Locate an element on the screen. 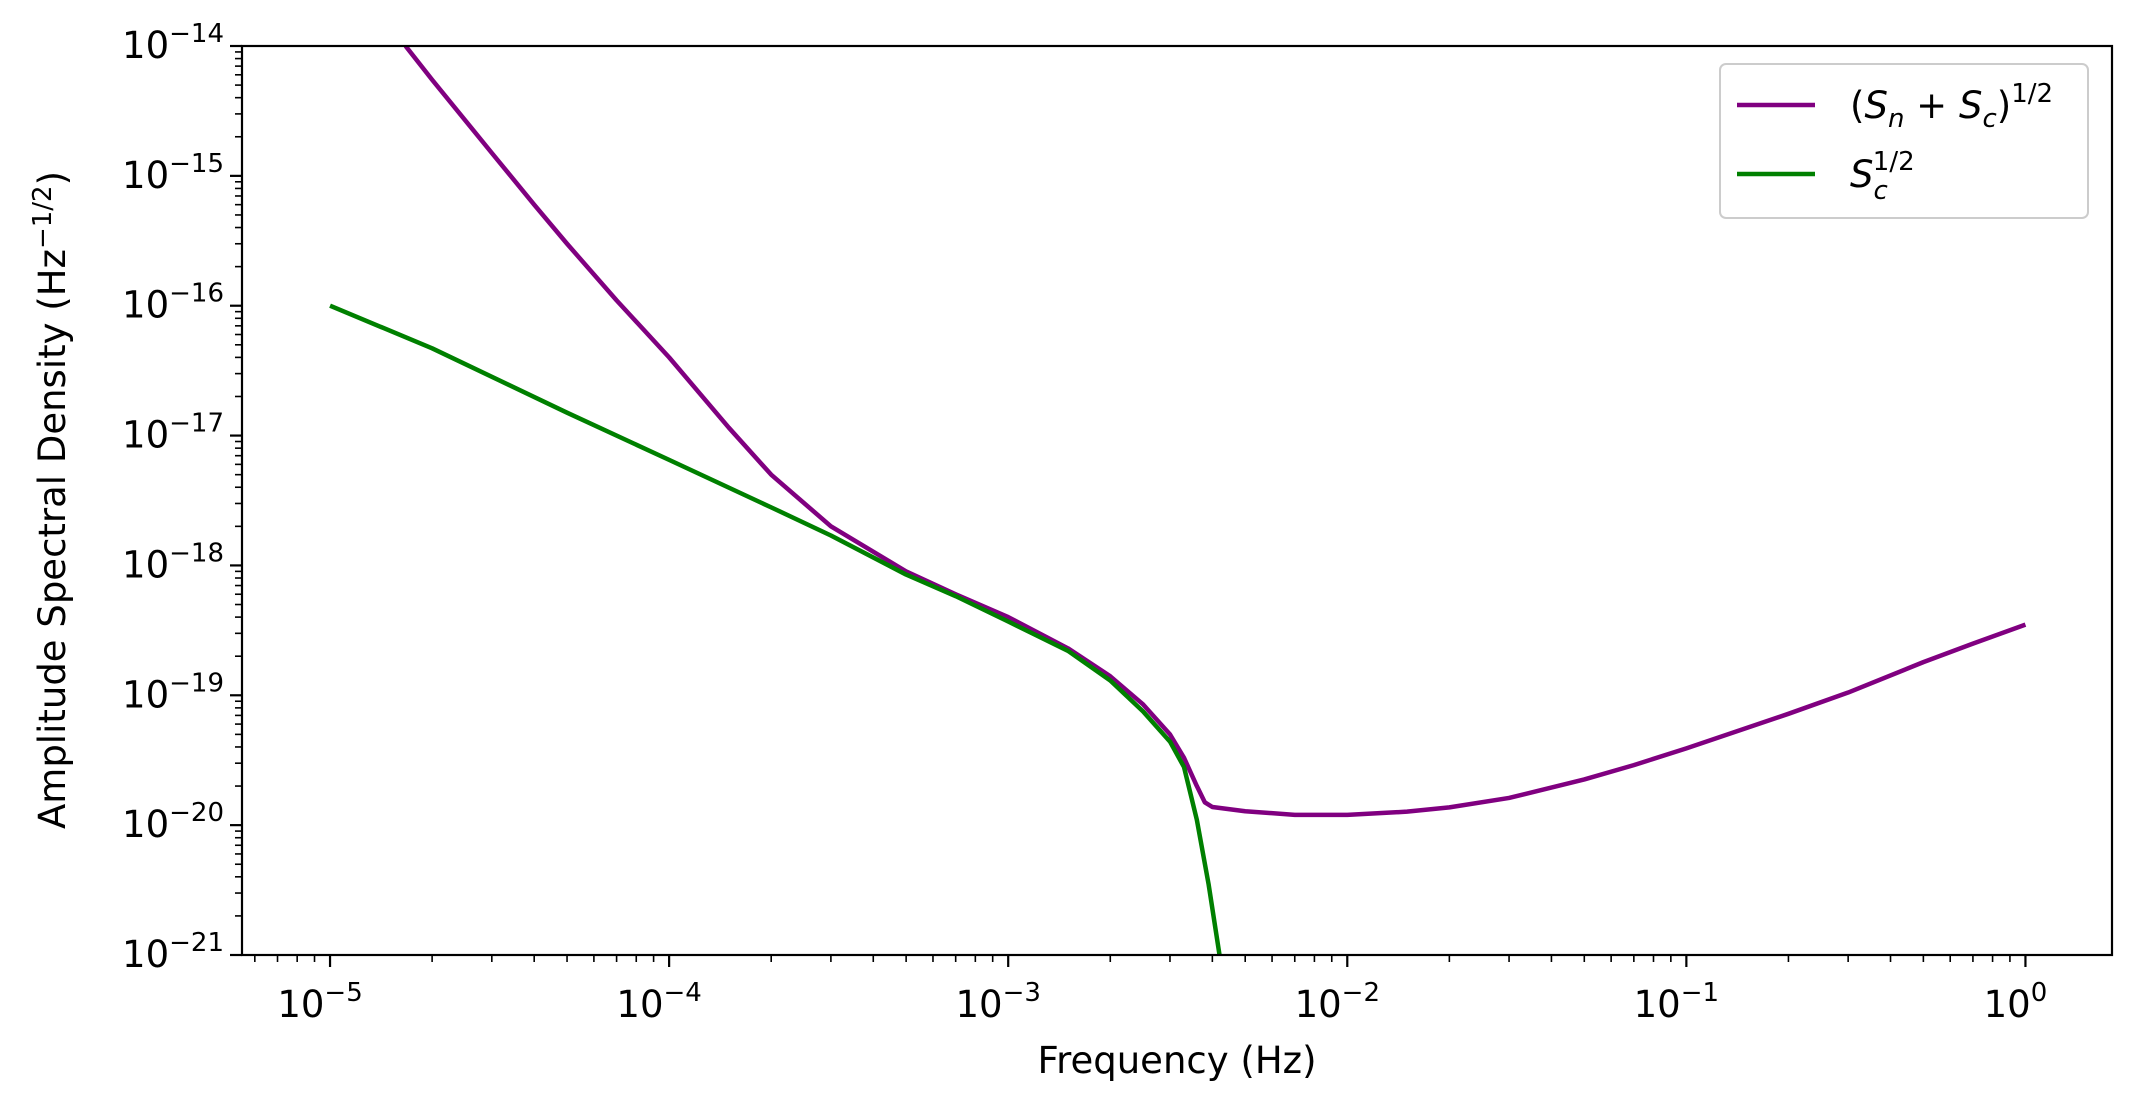  legend-frame is located at coordinates (1904, 141).